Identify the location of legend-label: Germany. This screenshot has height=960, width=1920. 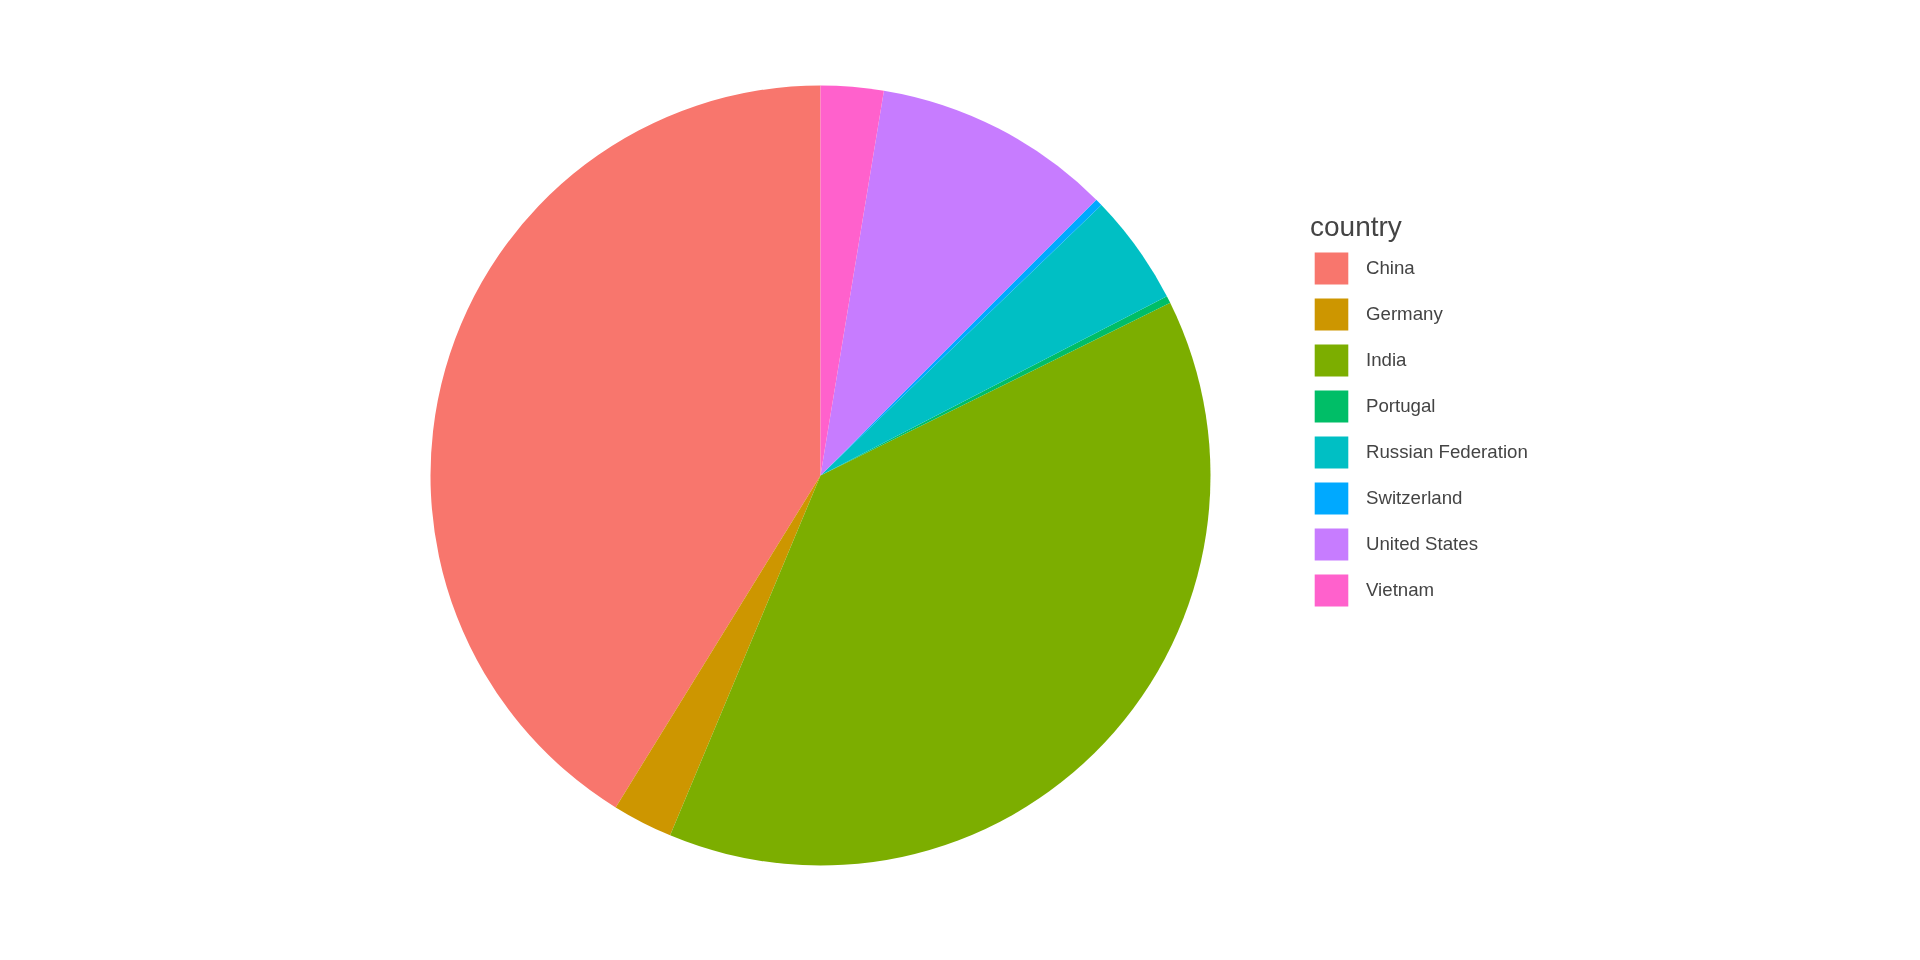
(1404, 314).